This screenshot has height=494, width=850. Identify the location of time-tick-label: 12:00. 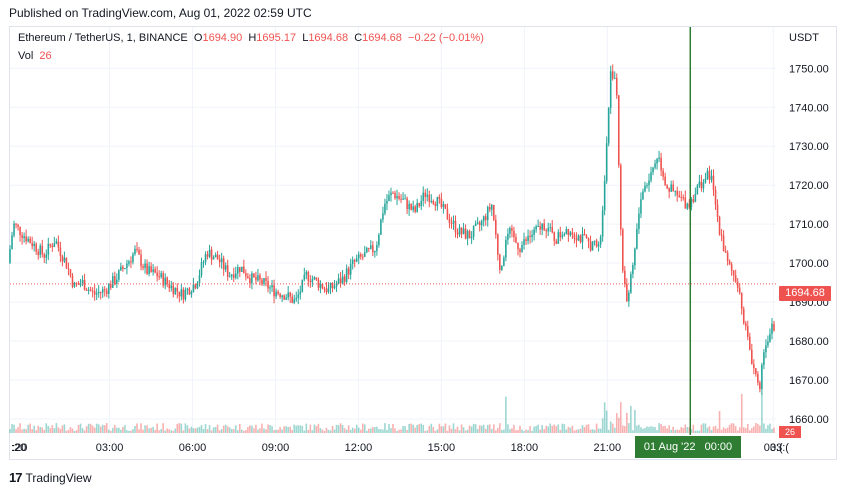
(359, 448).